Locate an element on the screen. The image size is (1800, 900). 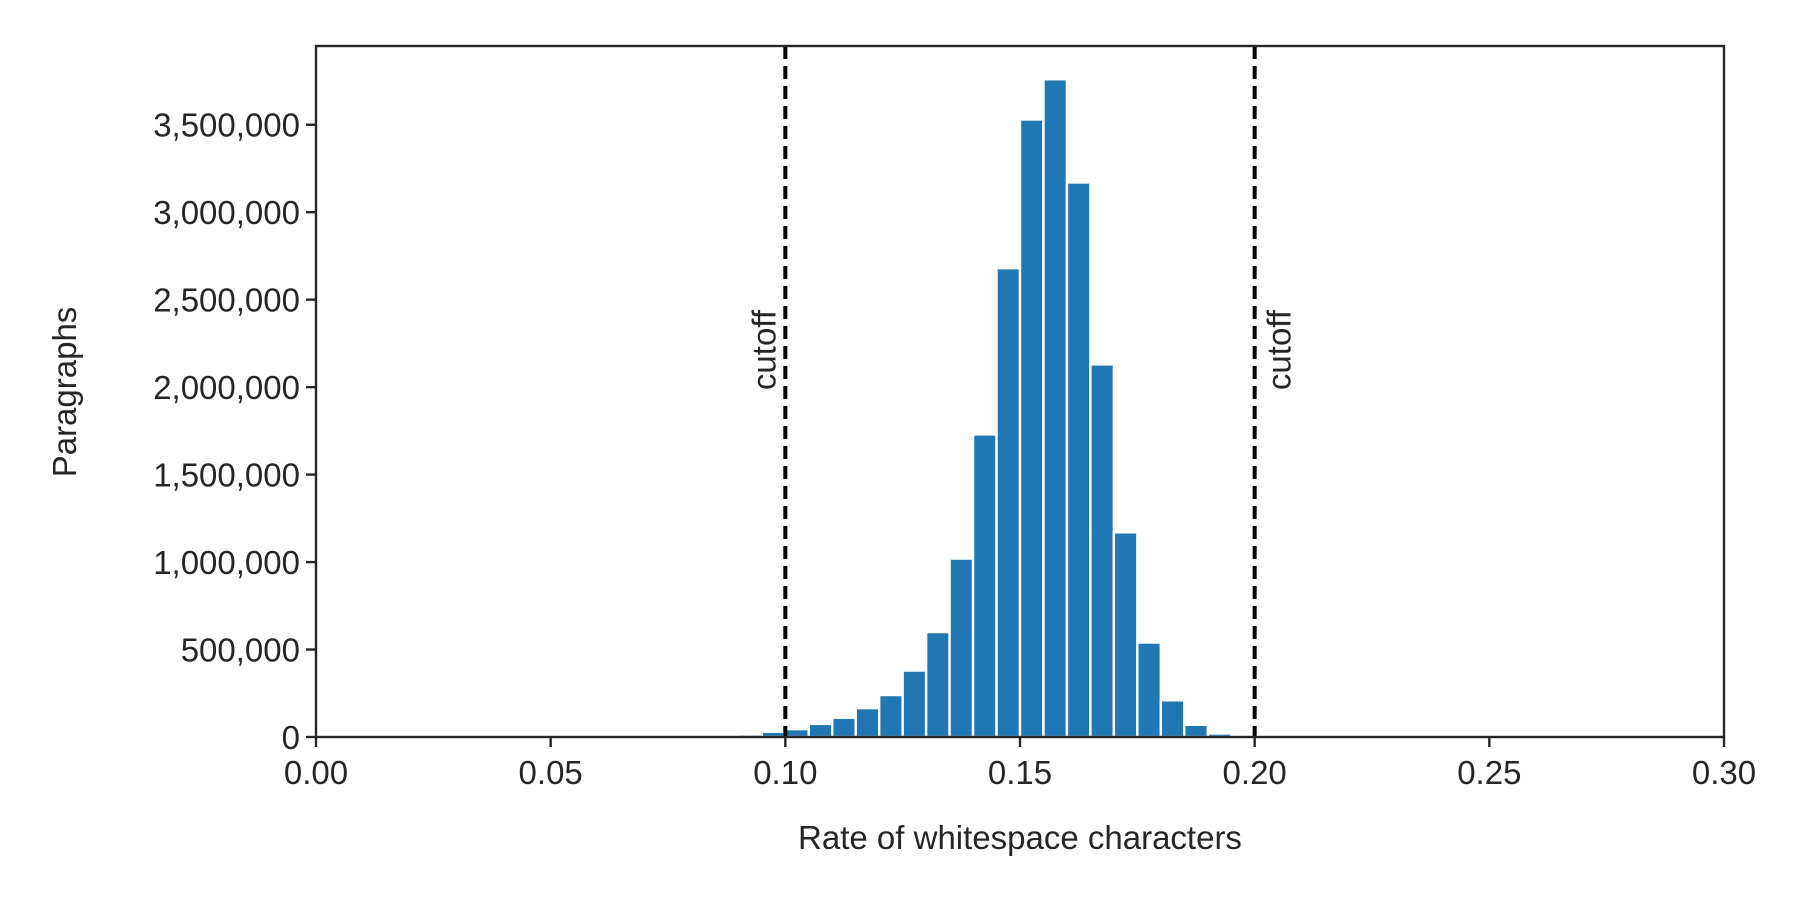
x-tick-label: 0.00 is located at coordinates (316, 772).